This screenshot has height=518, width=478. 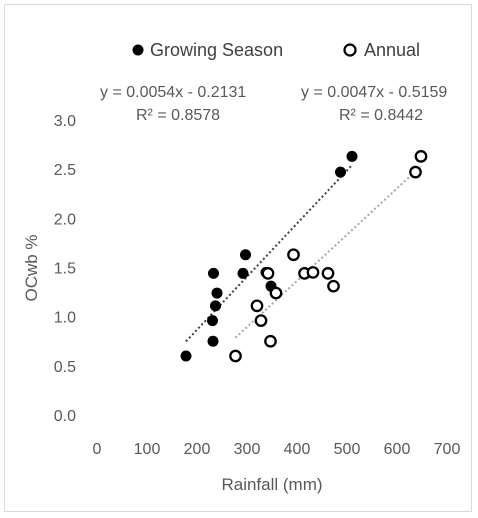 I want to click on x-tick-label: 700, so click(x=447, y=449).